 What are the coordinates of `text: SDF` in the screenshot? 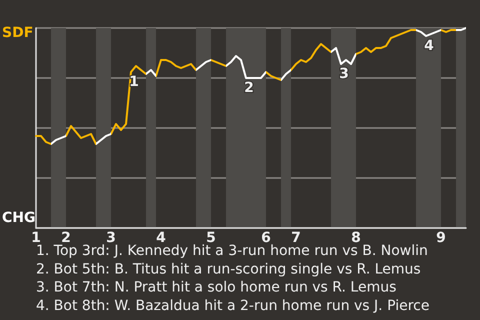 It's located at (18, 33).